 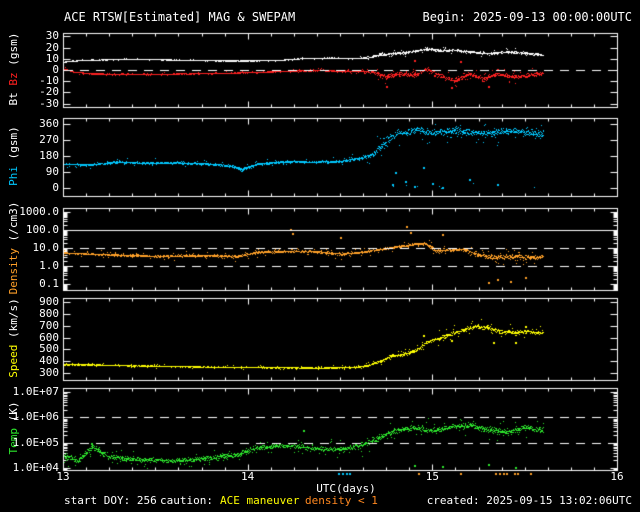 What do you see at coordinates (49, 302) in the screenshot?
I see `y-tick-label: 900` at bounding box center [49, 302].